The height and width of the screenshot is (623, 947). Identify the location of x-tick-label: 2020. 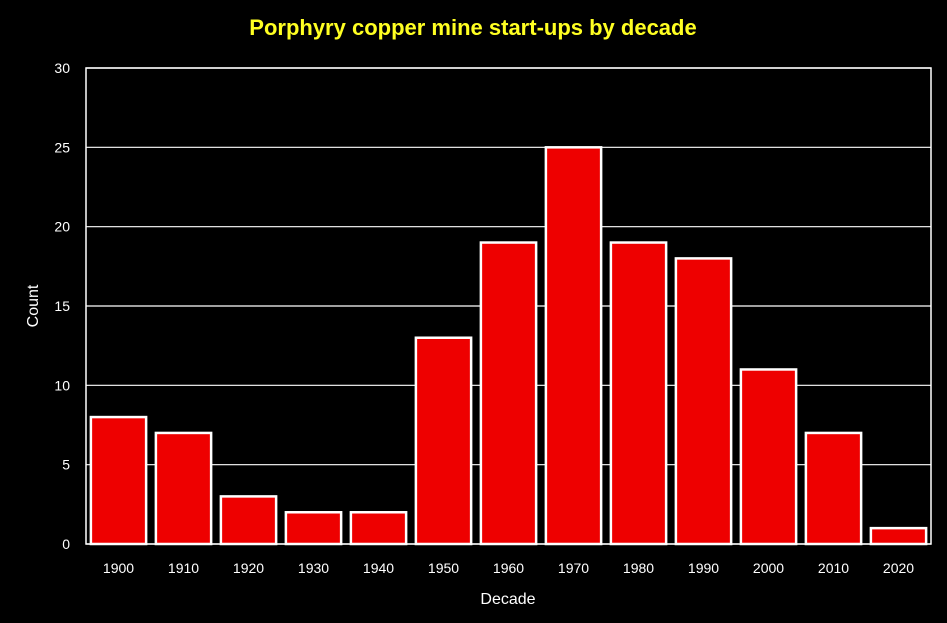
(898, 568).